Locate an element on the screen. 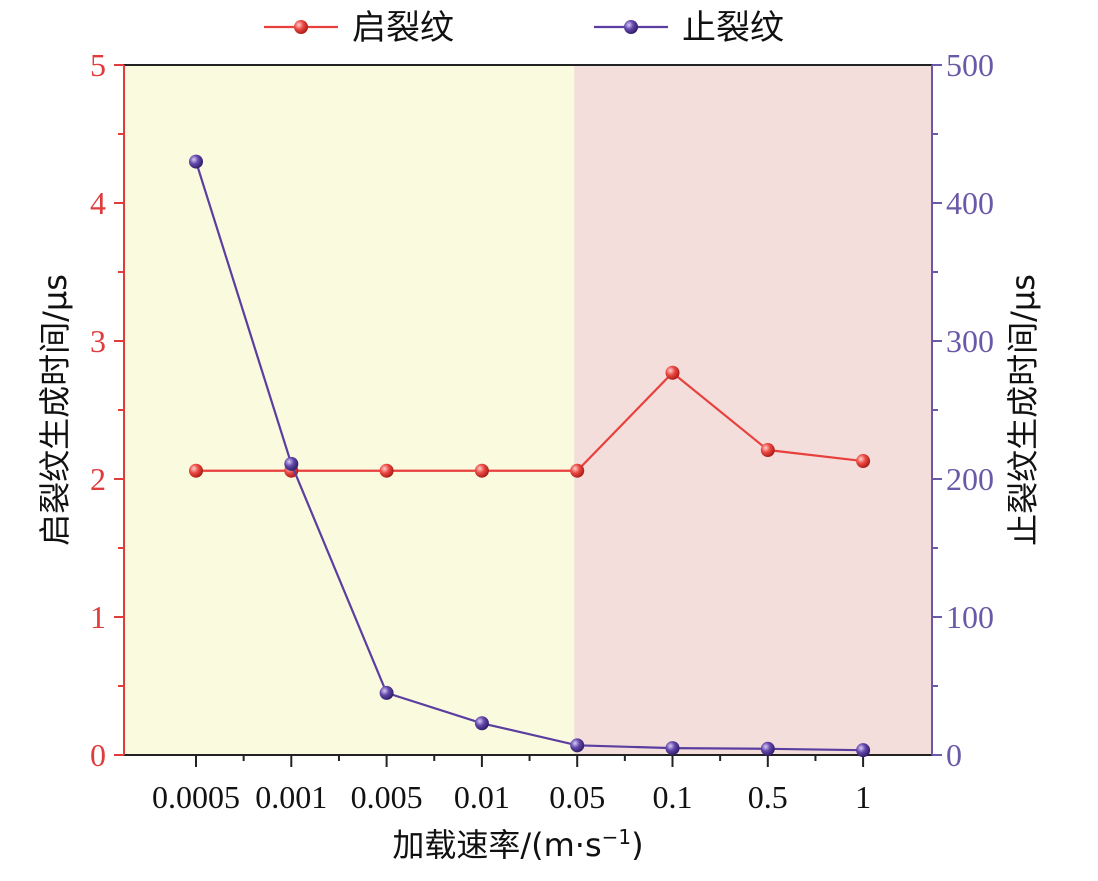  x-tick-label: 0.5 is located at coordinates (768, 797).